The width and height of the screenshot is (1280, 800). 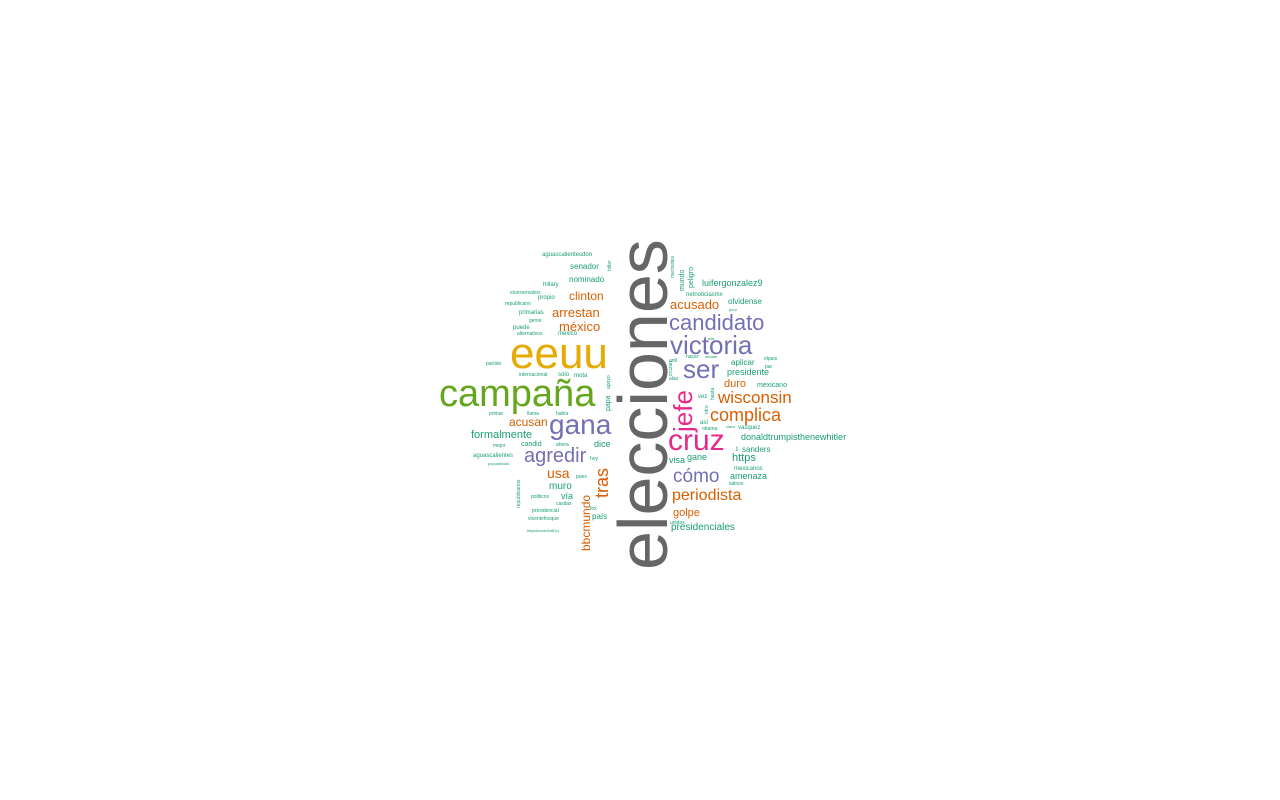 I want to click on word-bbcmundo: bbcmundo, so click(x=586, y=523).